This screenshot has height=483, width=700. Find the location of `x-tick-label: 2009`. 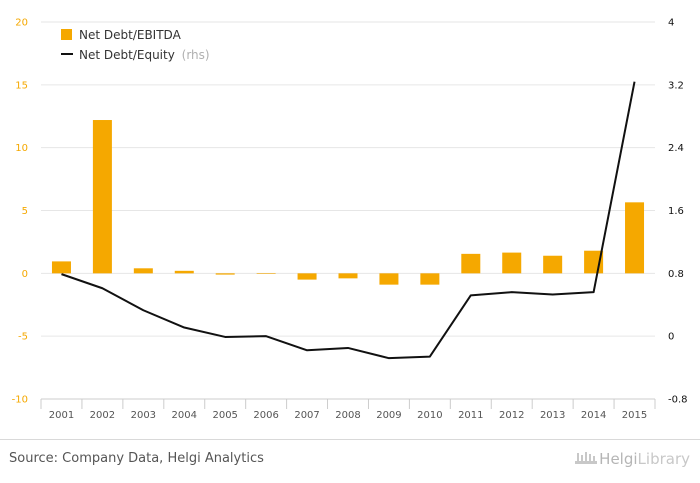

x-tick-label: 2009 is located at coordinates (388, 415).